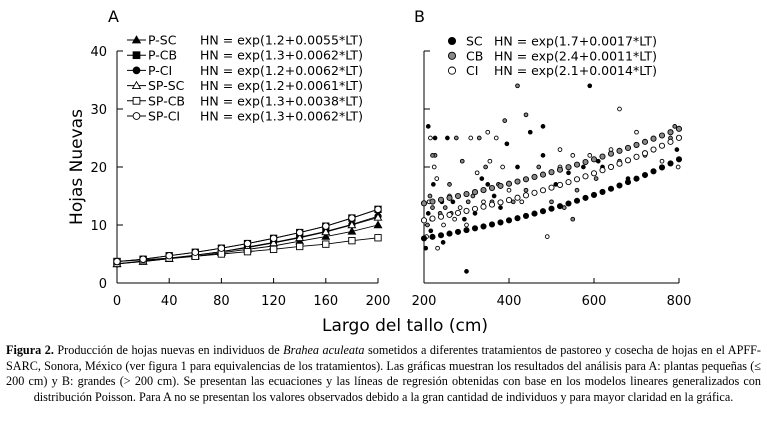  What do you see at coordinates (378, 301) in the screenshot?
I see `panel-a-xtick-label: 200` at bounding box center [378, 301].